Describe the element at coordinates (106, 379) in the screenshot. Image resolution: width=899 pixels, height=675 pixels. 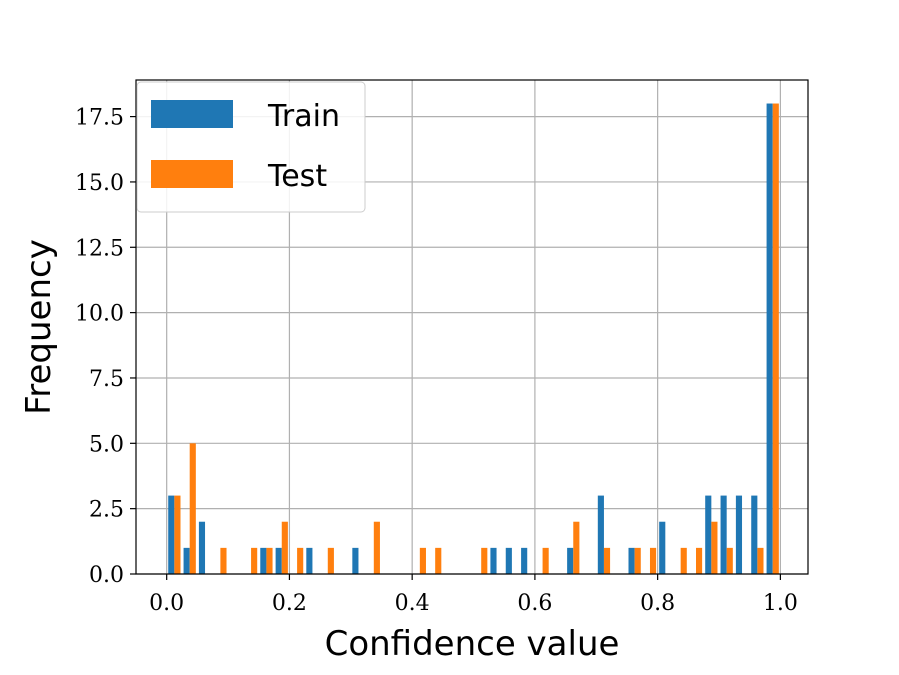
I see `y-tick-label: 7.5` at that location.